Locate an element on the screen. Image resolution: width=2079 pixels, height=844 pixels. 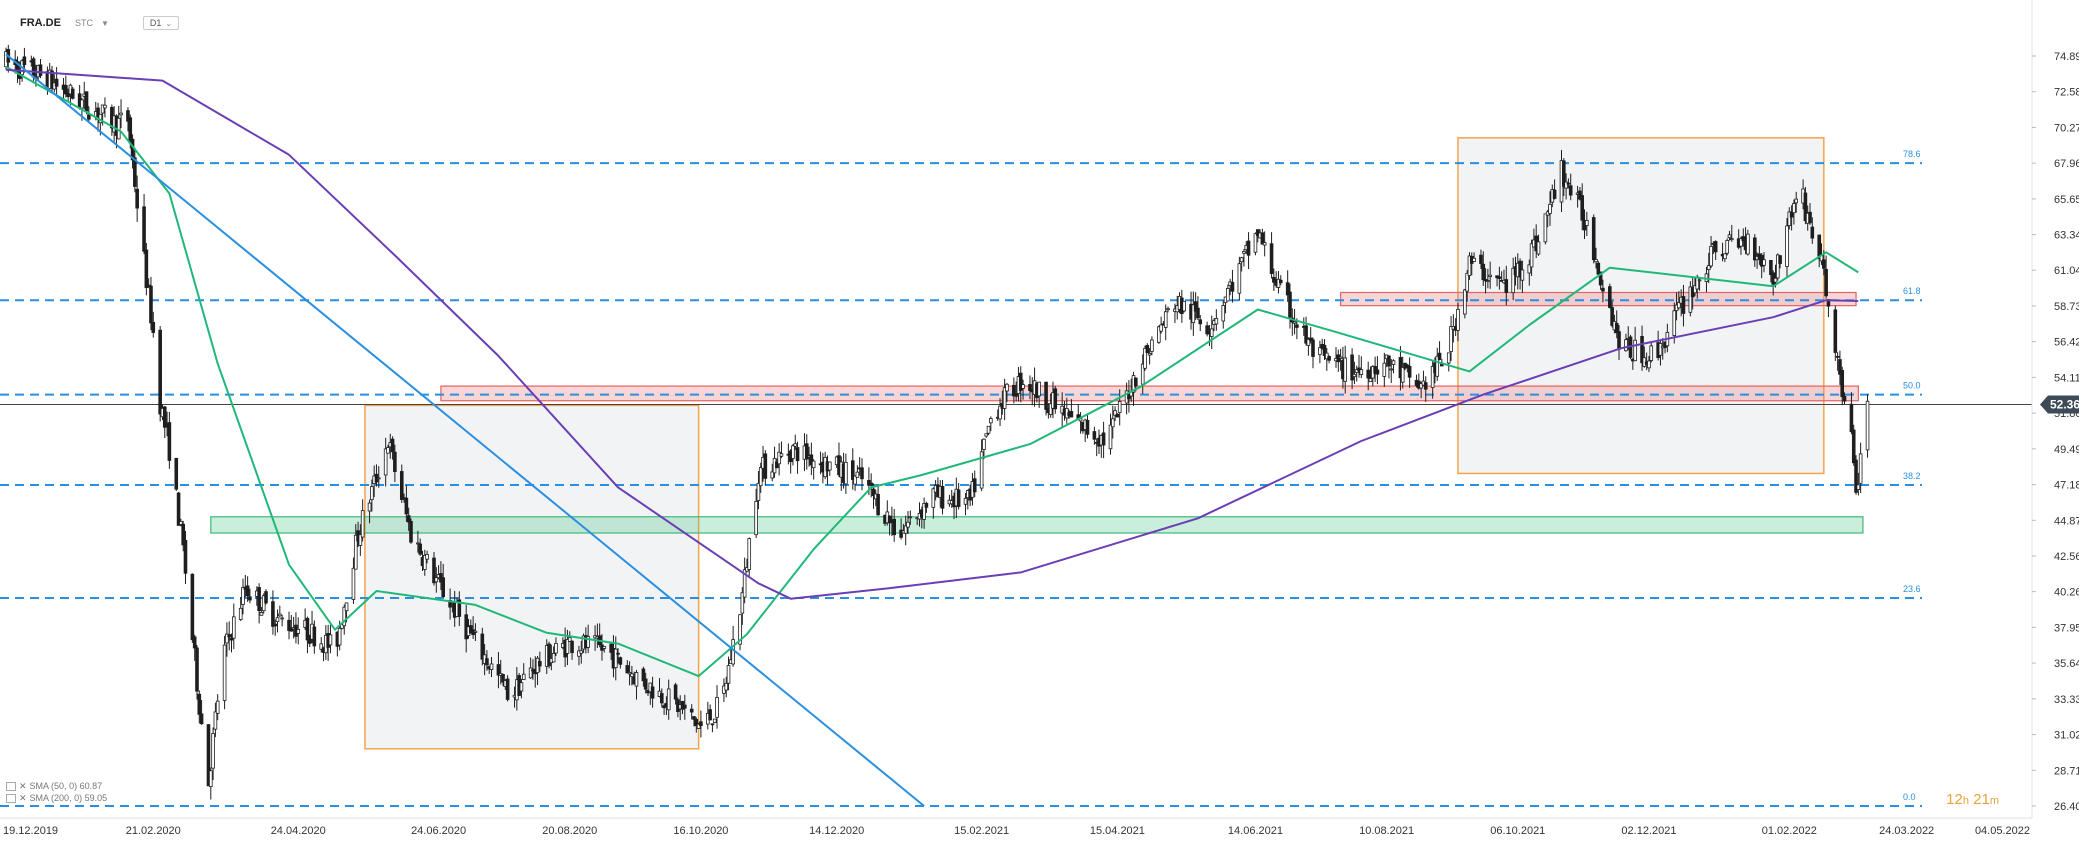
x-tick-label: 14.12.2020 is located at coordinates (836, 831).